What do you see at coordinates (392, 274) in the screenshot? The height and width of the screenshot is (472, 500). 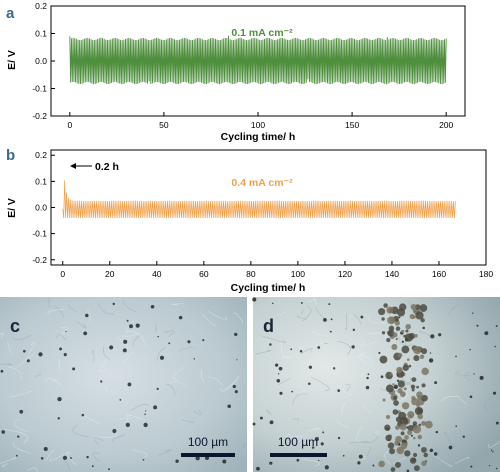 I see `x-tick-label: 140` at bounding box center [392, 274].